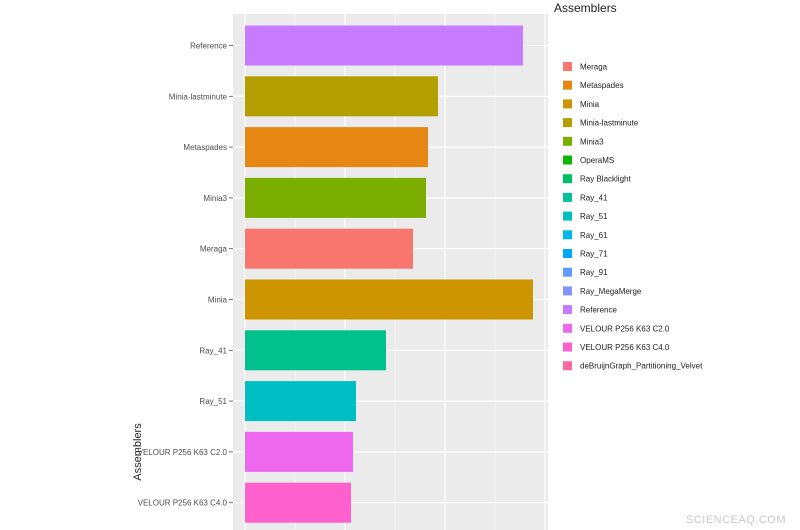  Describe the element at coordinates (594, 197) in the screenshot. I see `legend-label: Ray_41` at that location.